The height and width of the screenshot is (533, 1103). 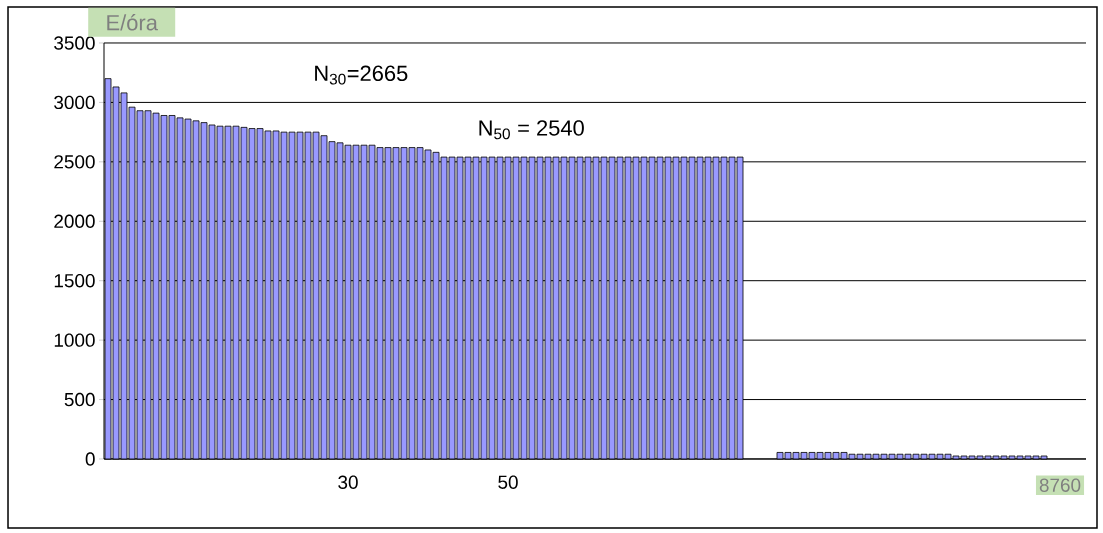 What do you see at coordinates (74, 162) in the screenshot?
I see `y-tick-label: 2500` at bounding box center [74, 162].